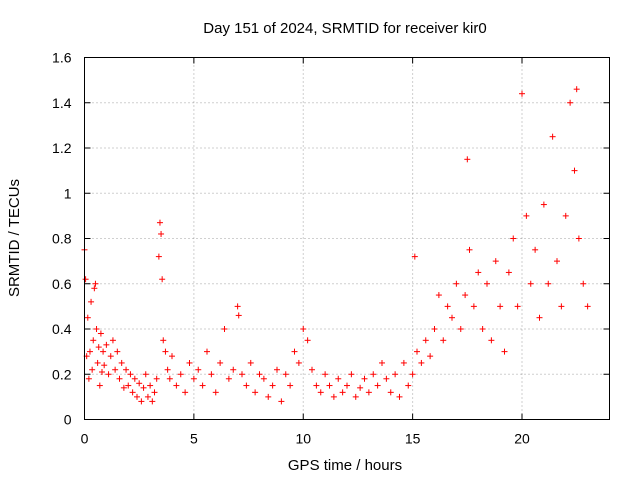 The width and height of the screenshot is (640, 480). What do you see at coordinates (62, 148) in the screenshot?
I see `y-tick-label: 1.2` at bounding box center [62, 148].